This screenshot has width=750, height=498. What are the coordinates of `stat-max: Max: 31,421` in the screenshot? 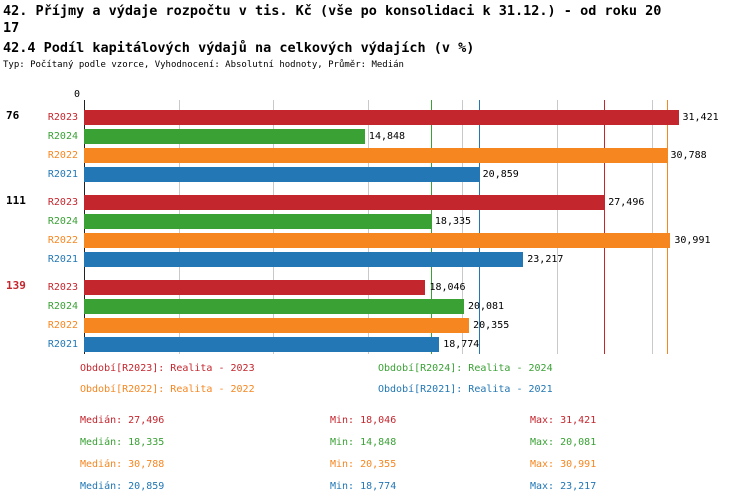 It's located at (563, 420).